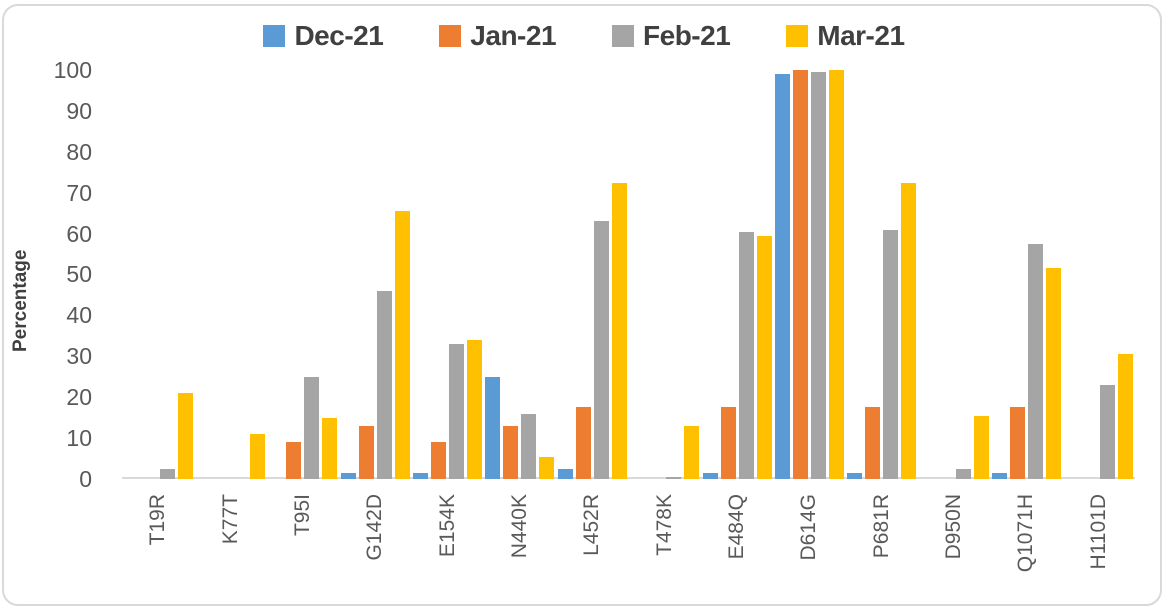  Describe the element at coordinates (1126, 416) in the screenshot. I see `bar-mar-21-h1101d` at that location.